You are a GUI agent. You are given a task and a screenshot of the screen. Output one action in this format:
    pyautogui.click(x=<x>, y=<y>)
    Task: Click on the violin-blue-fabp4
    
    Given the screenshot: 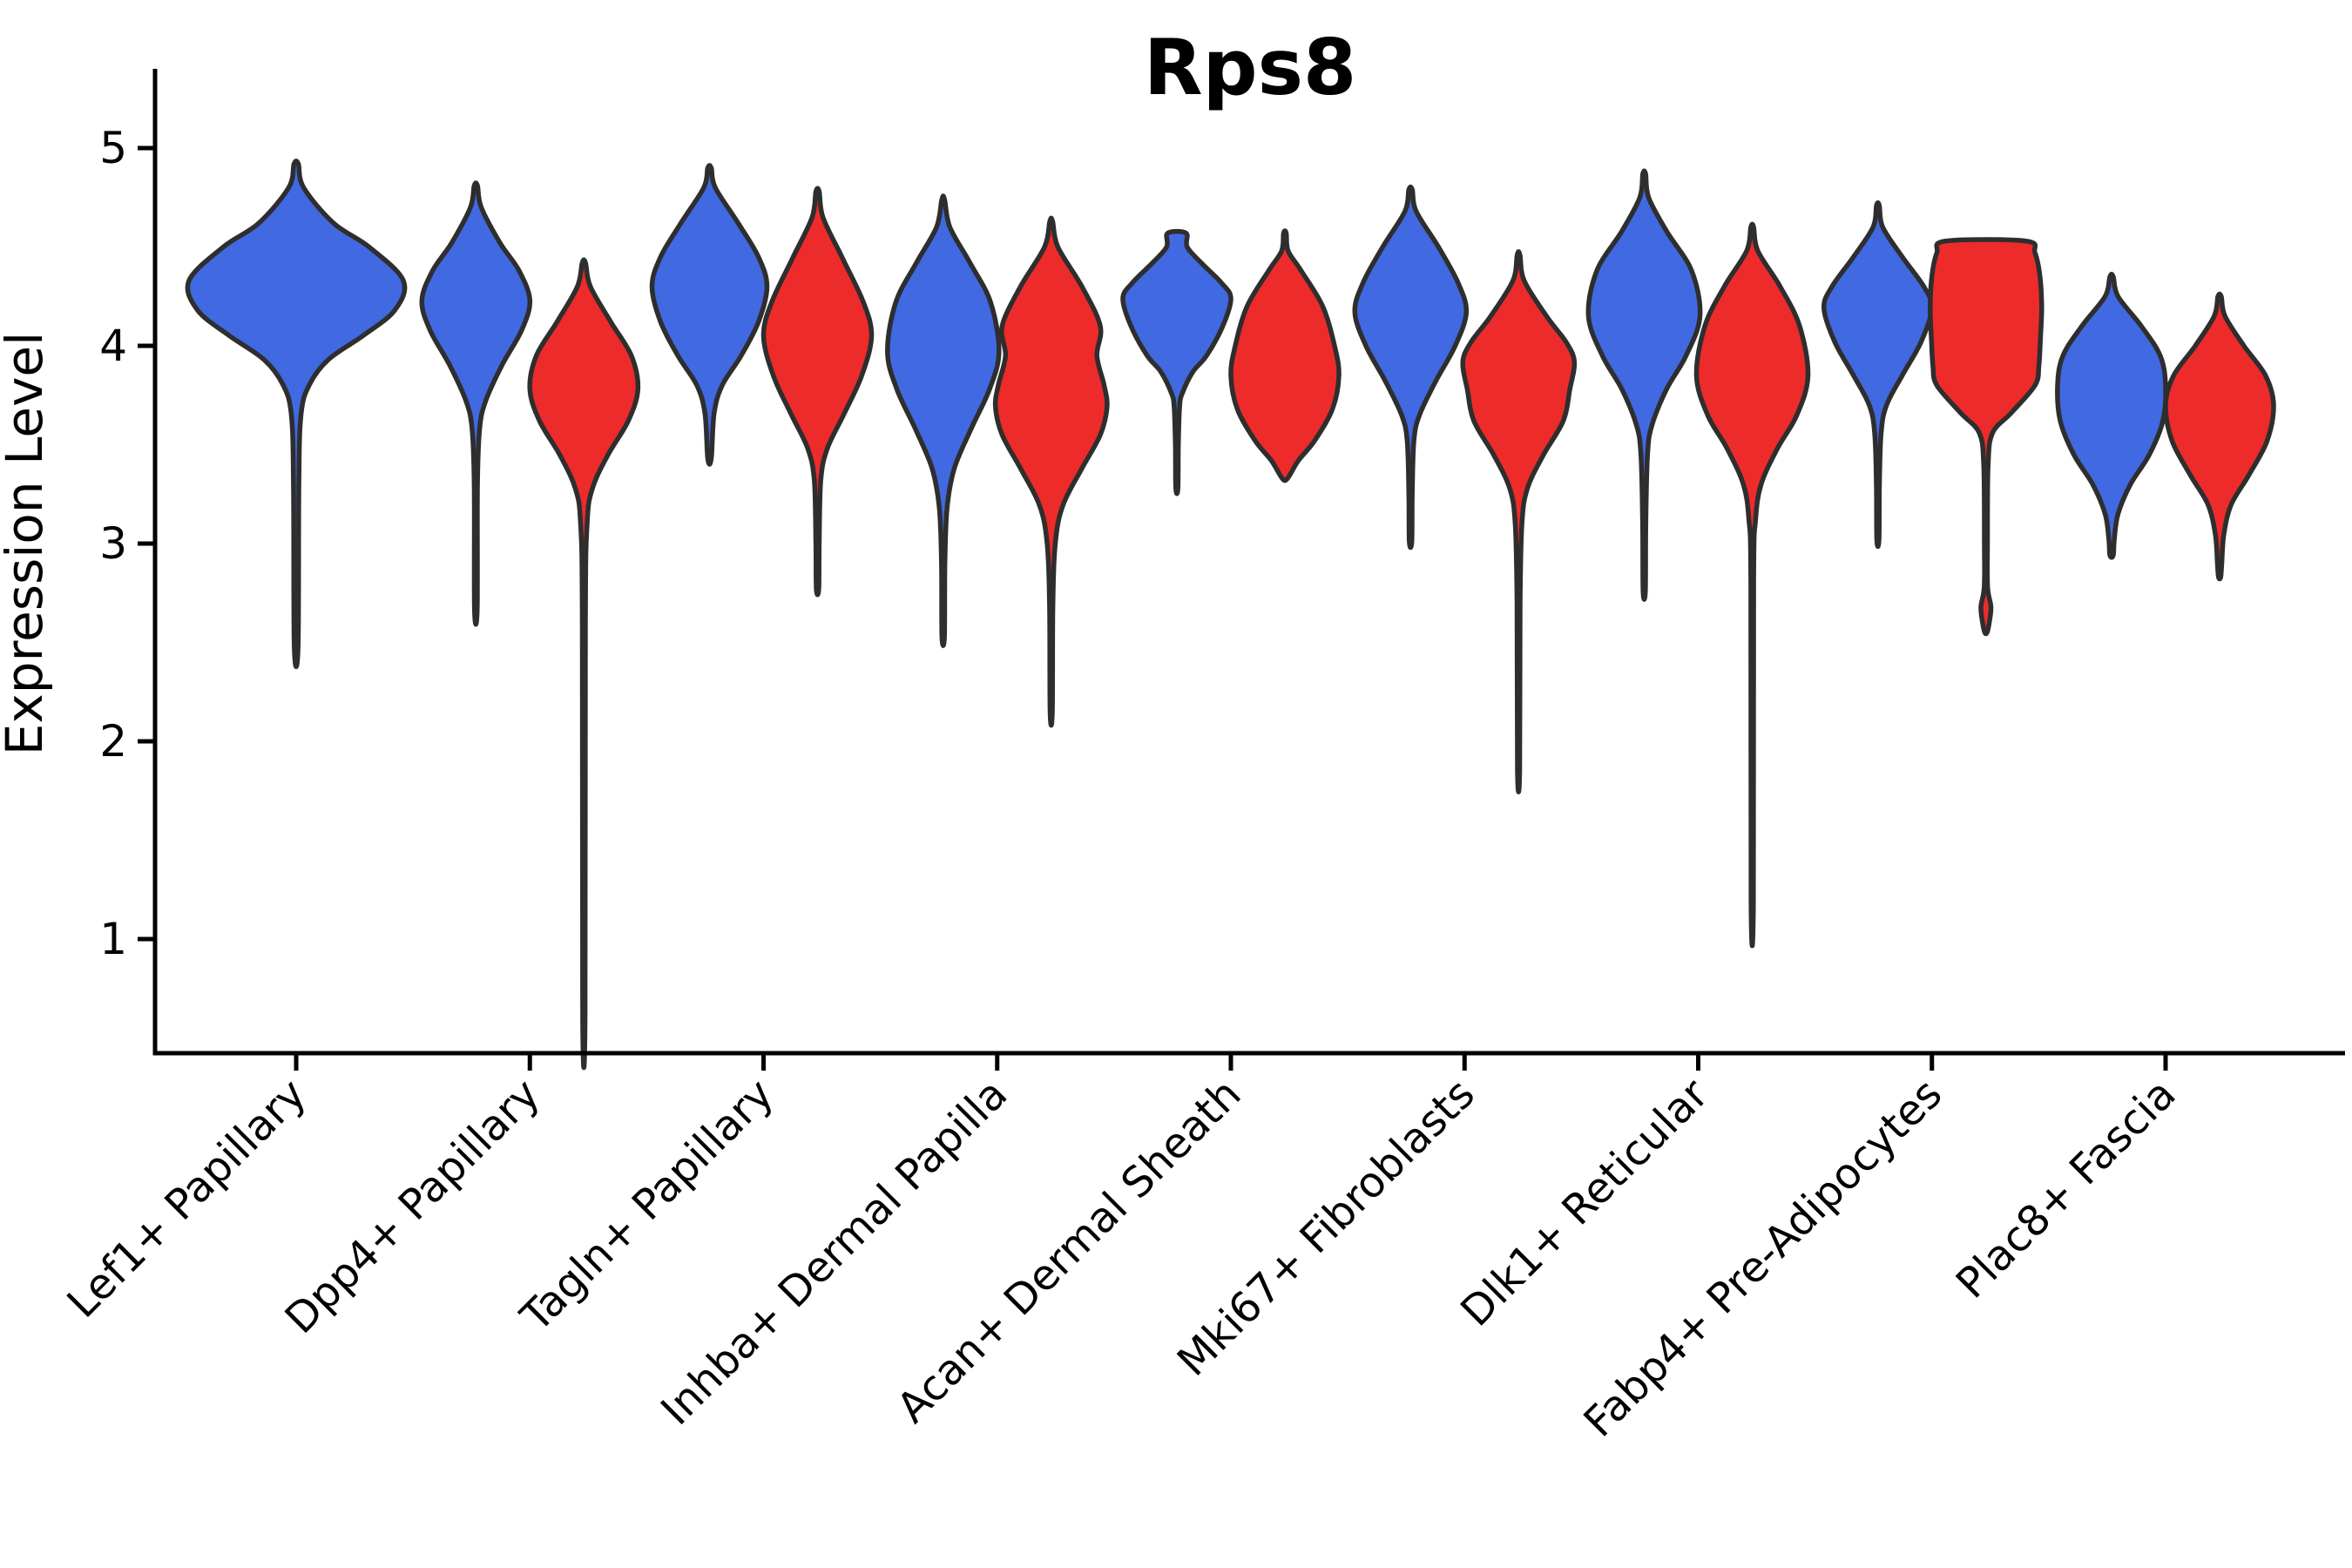 What is the action you would take?
    pyautogui.click(x=1878, y=374)
    